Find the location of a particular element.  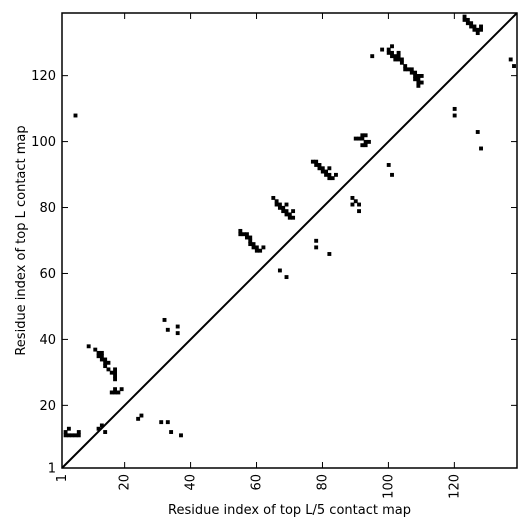

y-tick-label: 20 is located at coordinates (47, 406).